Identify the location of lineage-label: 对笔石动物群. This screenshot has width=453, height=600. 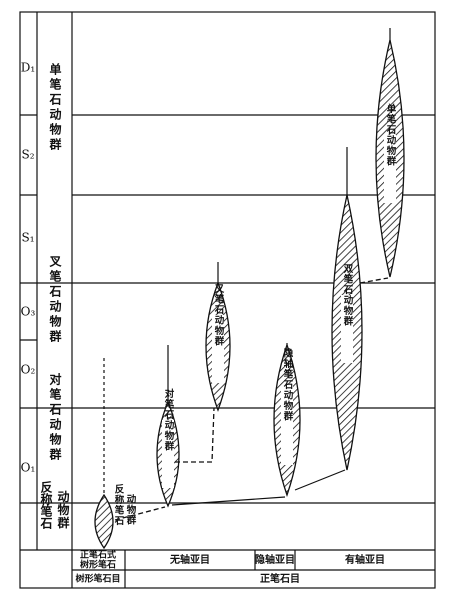
(169, 420).